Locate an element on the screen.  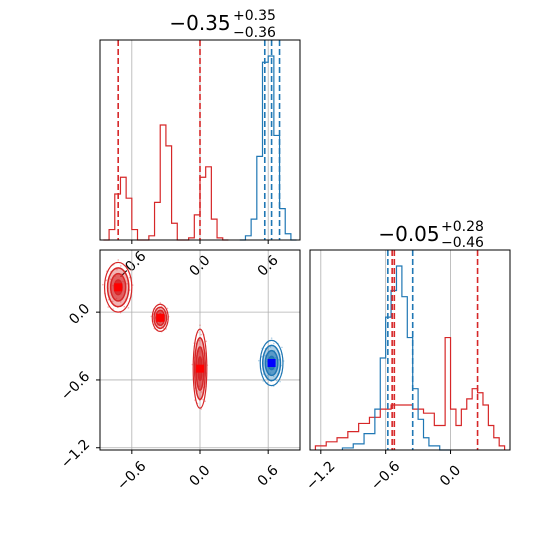
marginal-x-title-main: −0.35 is located at coordinates (199, 23).